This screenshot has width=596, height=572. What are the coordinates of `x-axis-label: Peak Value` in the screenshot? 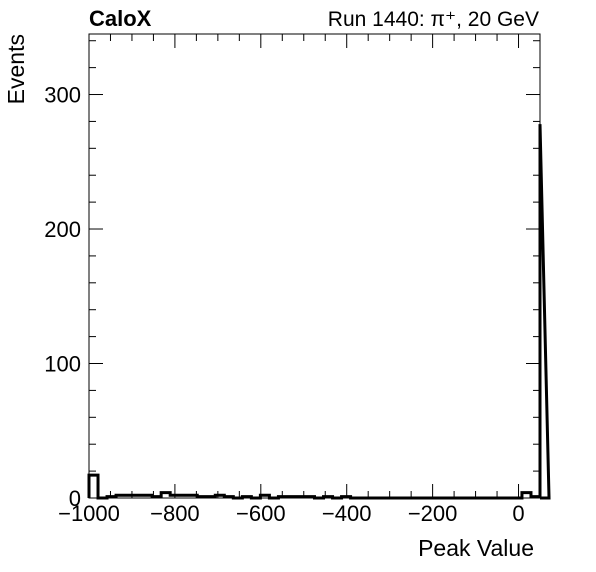 It's located at (476, 548).